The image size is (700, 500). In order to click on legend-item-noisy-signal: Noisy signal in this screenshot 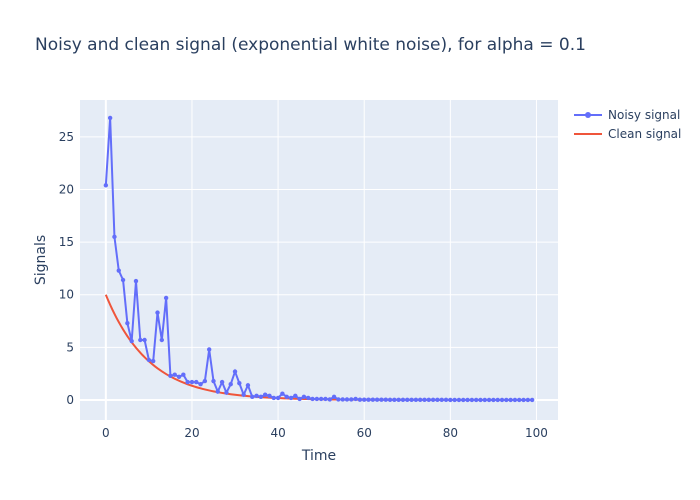, I will do `click(627, 115)`.